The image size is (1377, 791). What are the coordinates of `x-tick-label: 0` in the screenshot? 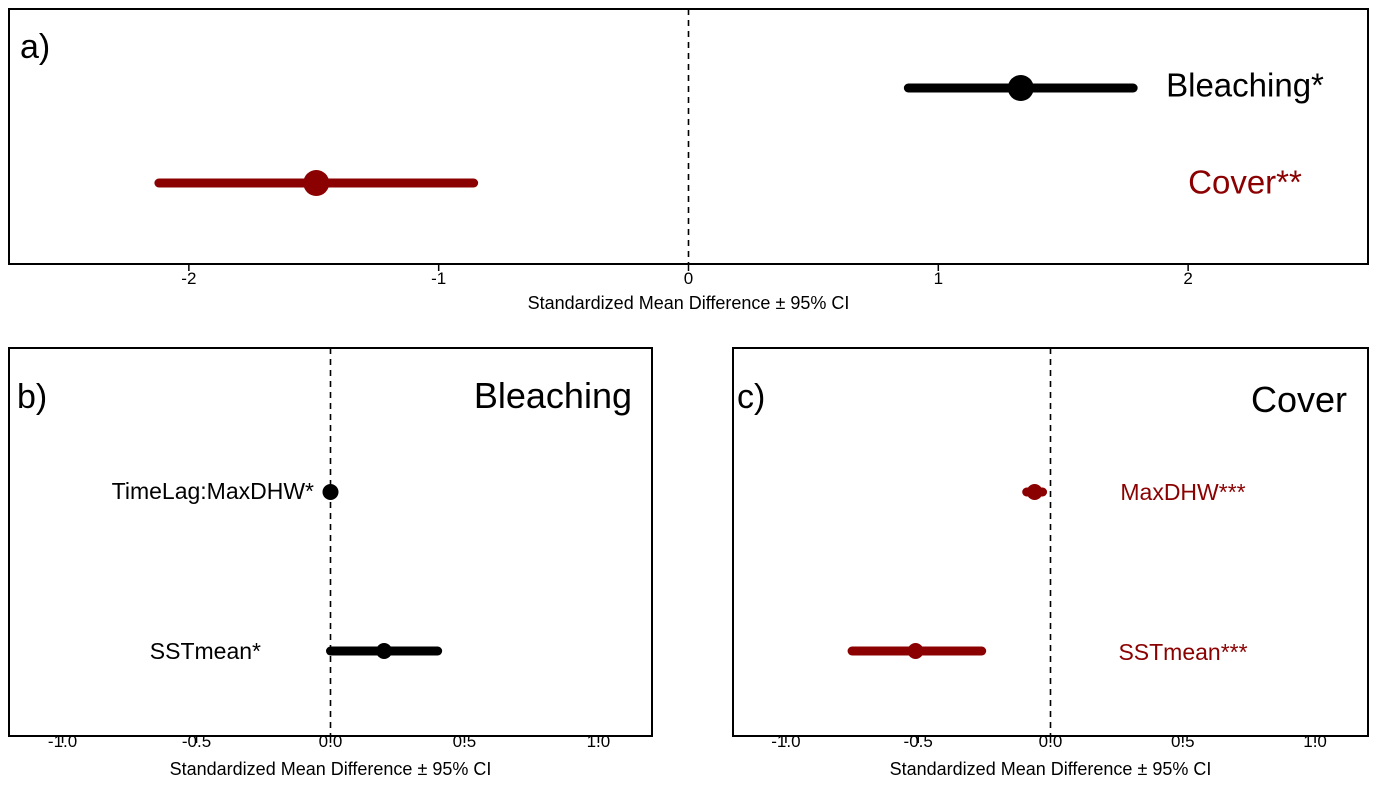 It's located at (688, 278).